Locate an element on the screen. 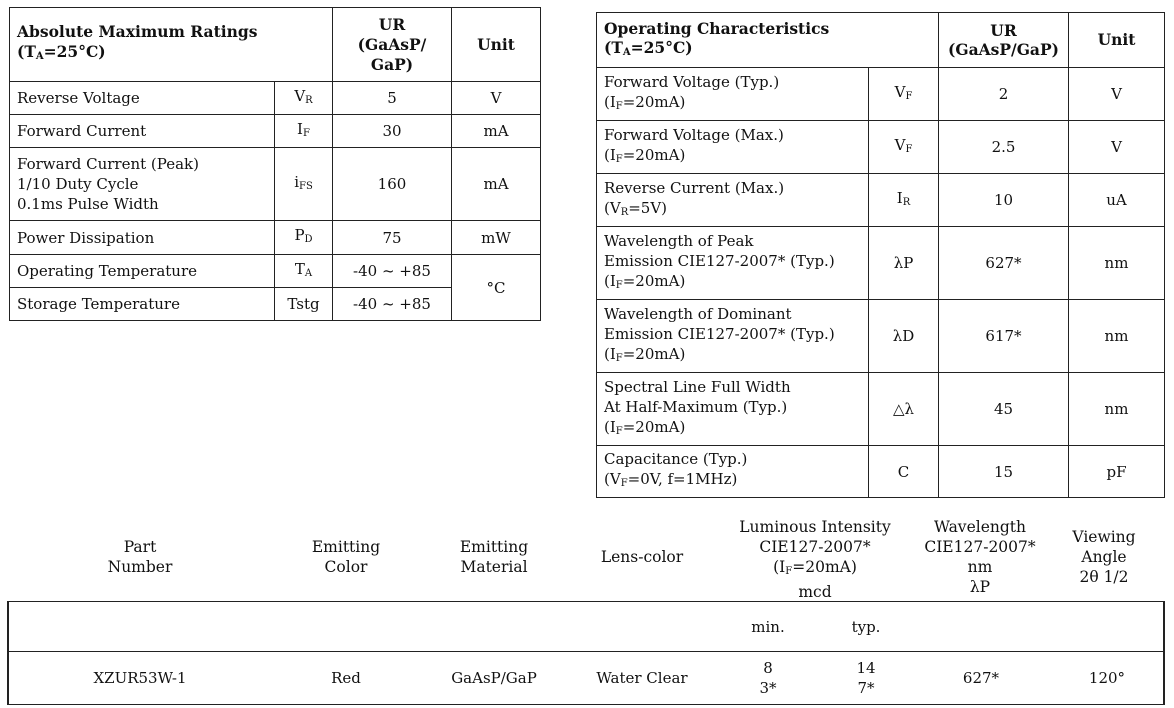 The image size is (1174, 708). symbol-cell: λP is located at coordinates (903, 263).